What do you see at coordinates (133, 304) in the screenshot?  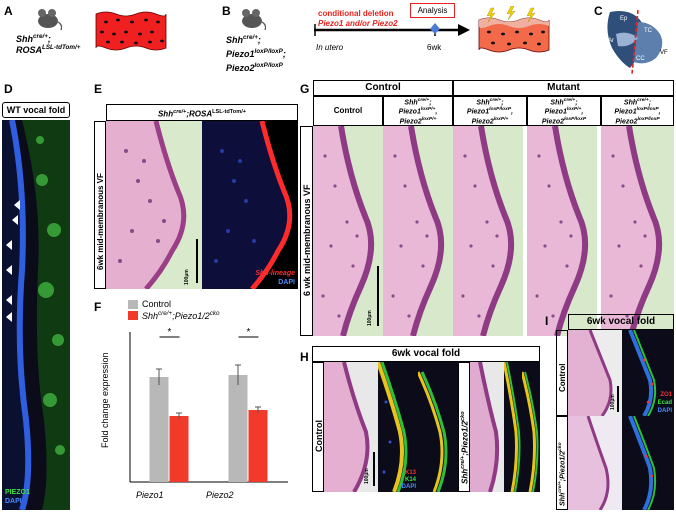 I see `legend-control-swatch` at bounding box center [133, 304].